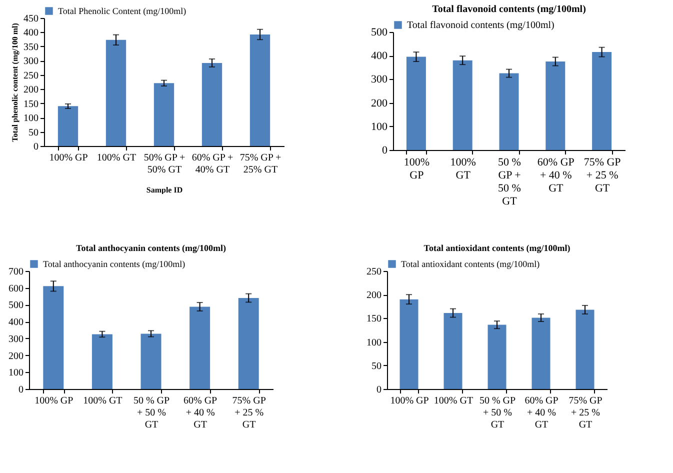 The width and height of the screenshot is (673, 473). I want to click on chart-title: Total antioxidant contents (mg/100ml), so click(497, 248).